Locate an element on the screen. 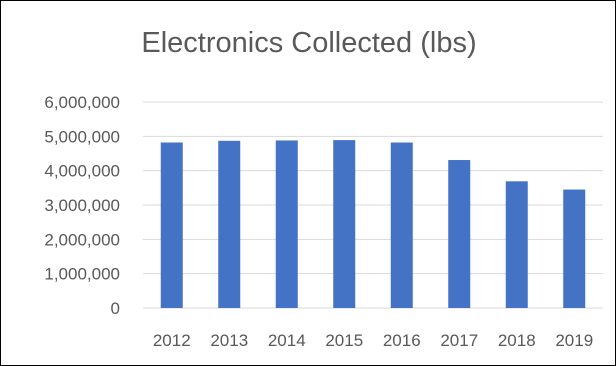 The height and width of the screenshot is (366, 616). bar-2017 is located at coordinates (459, 234).